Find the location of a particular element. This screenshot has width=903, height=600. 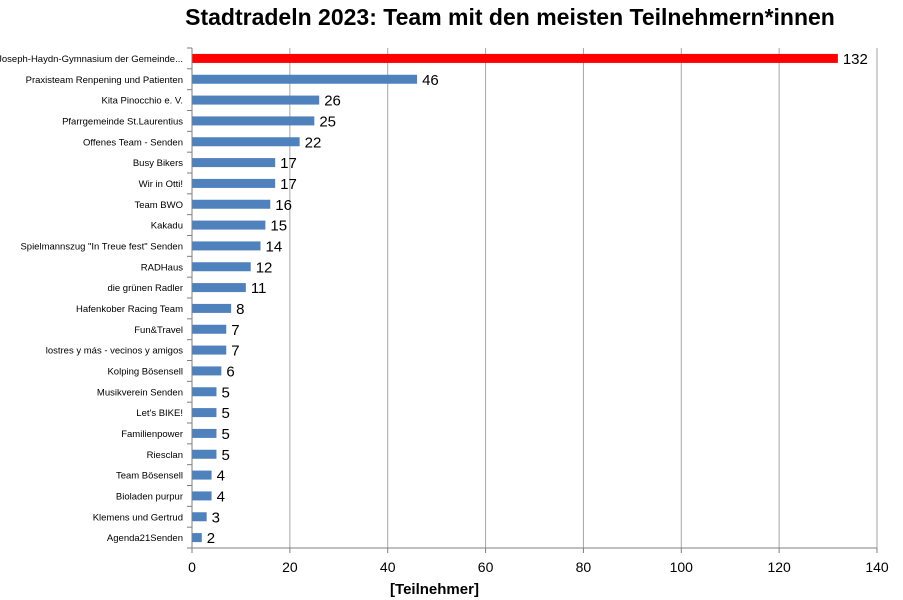

x-axis-title: [Teilnehmer] is located at coordinates (434, 589).